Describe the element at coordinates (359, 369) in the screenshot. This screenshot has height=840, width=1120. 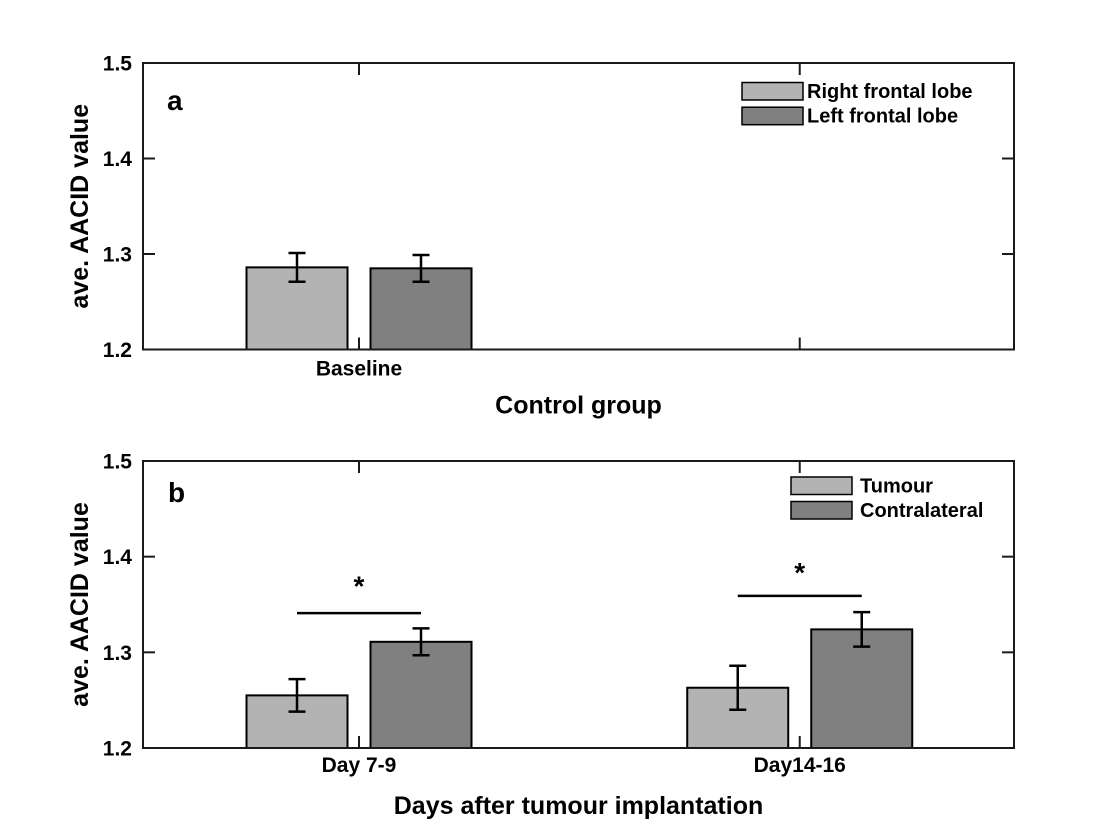
I see `category-label: Baseline` at that location.